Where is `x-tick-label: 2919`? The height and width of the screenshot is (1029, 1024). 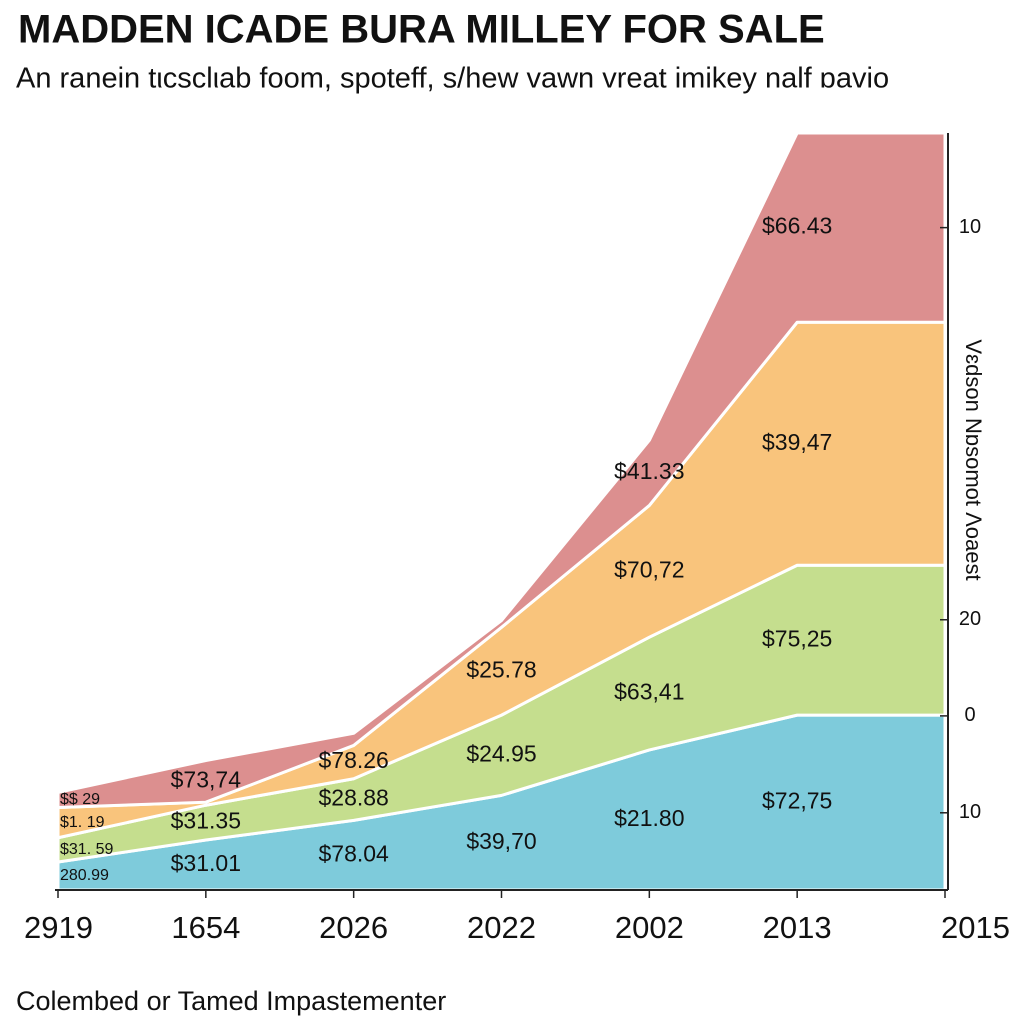
x-tick-label: 2919 is located at coordinates (58, 927).